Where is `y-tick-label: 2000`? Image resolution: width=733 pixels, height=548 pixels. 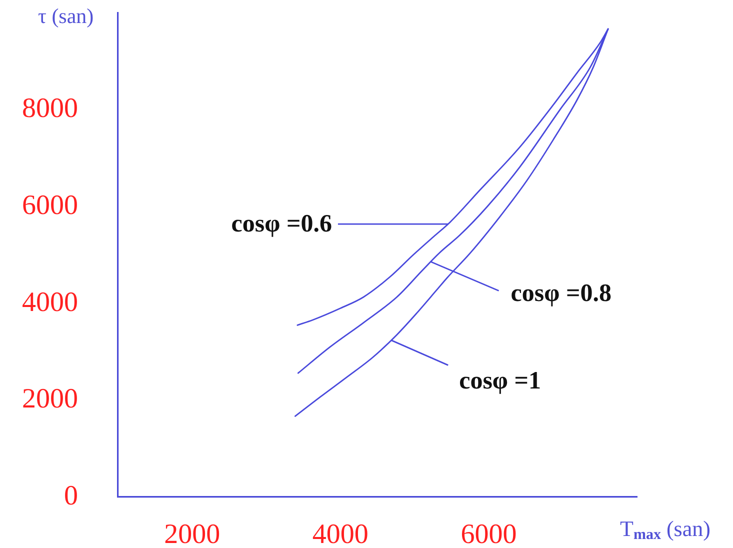
y-tick-label: 2000 is located at coordinates (50, 399).